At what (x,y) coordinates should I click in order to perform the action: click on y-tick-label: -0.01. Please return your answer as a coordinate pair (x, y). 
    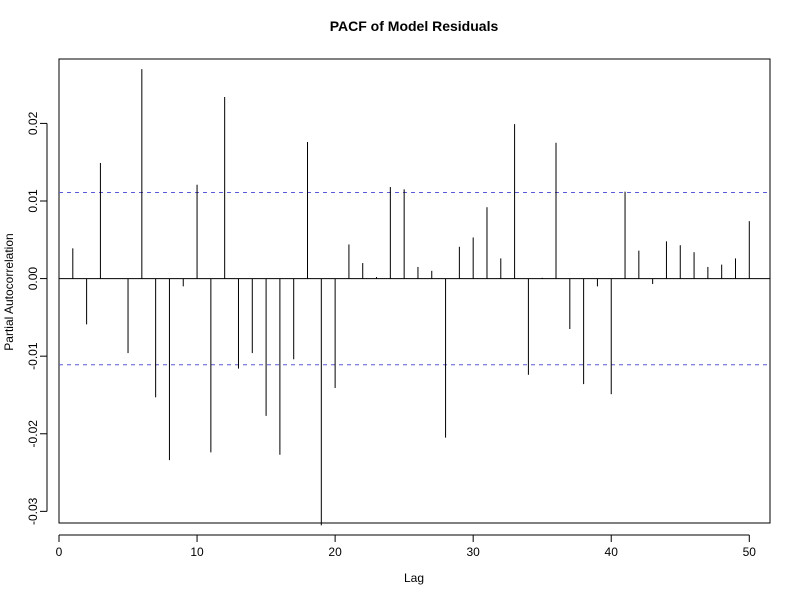
    Looking at the image, I should click on (33, 356).